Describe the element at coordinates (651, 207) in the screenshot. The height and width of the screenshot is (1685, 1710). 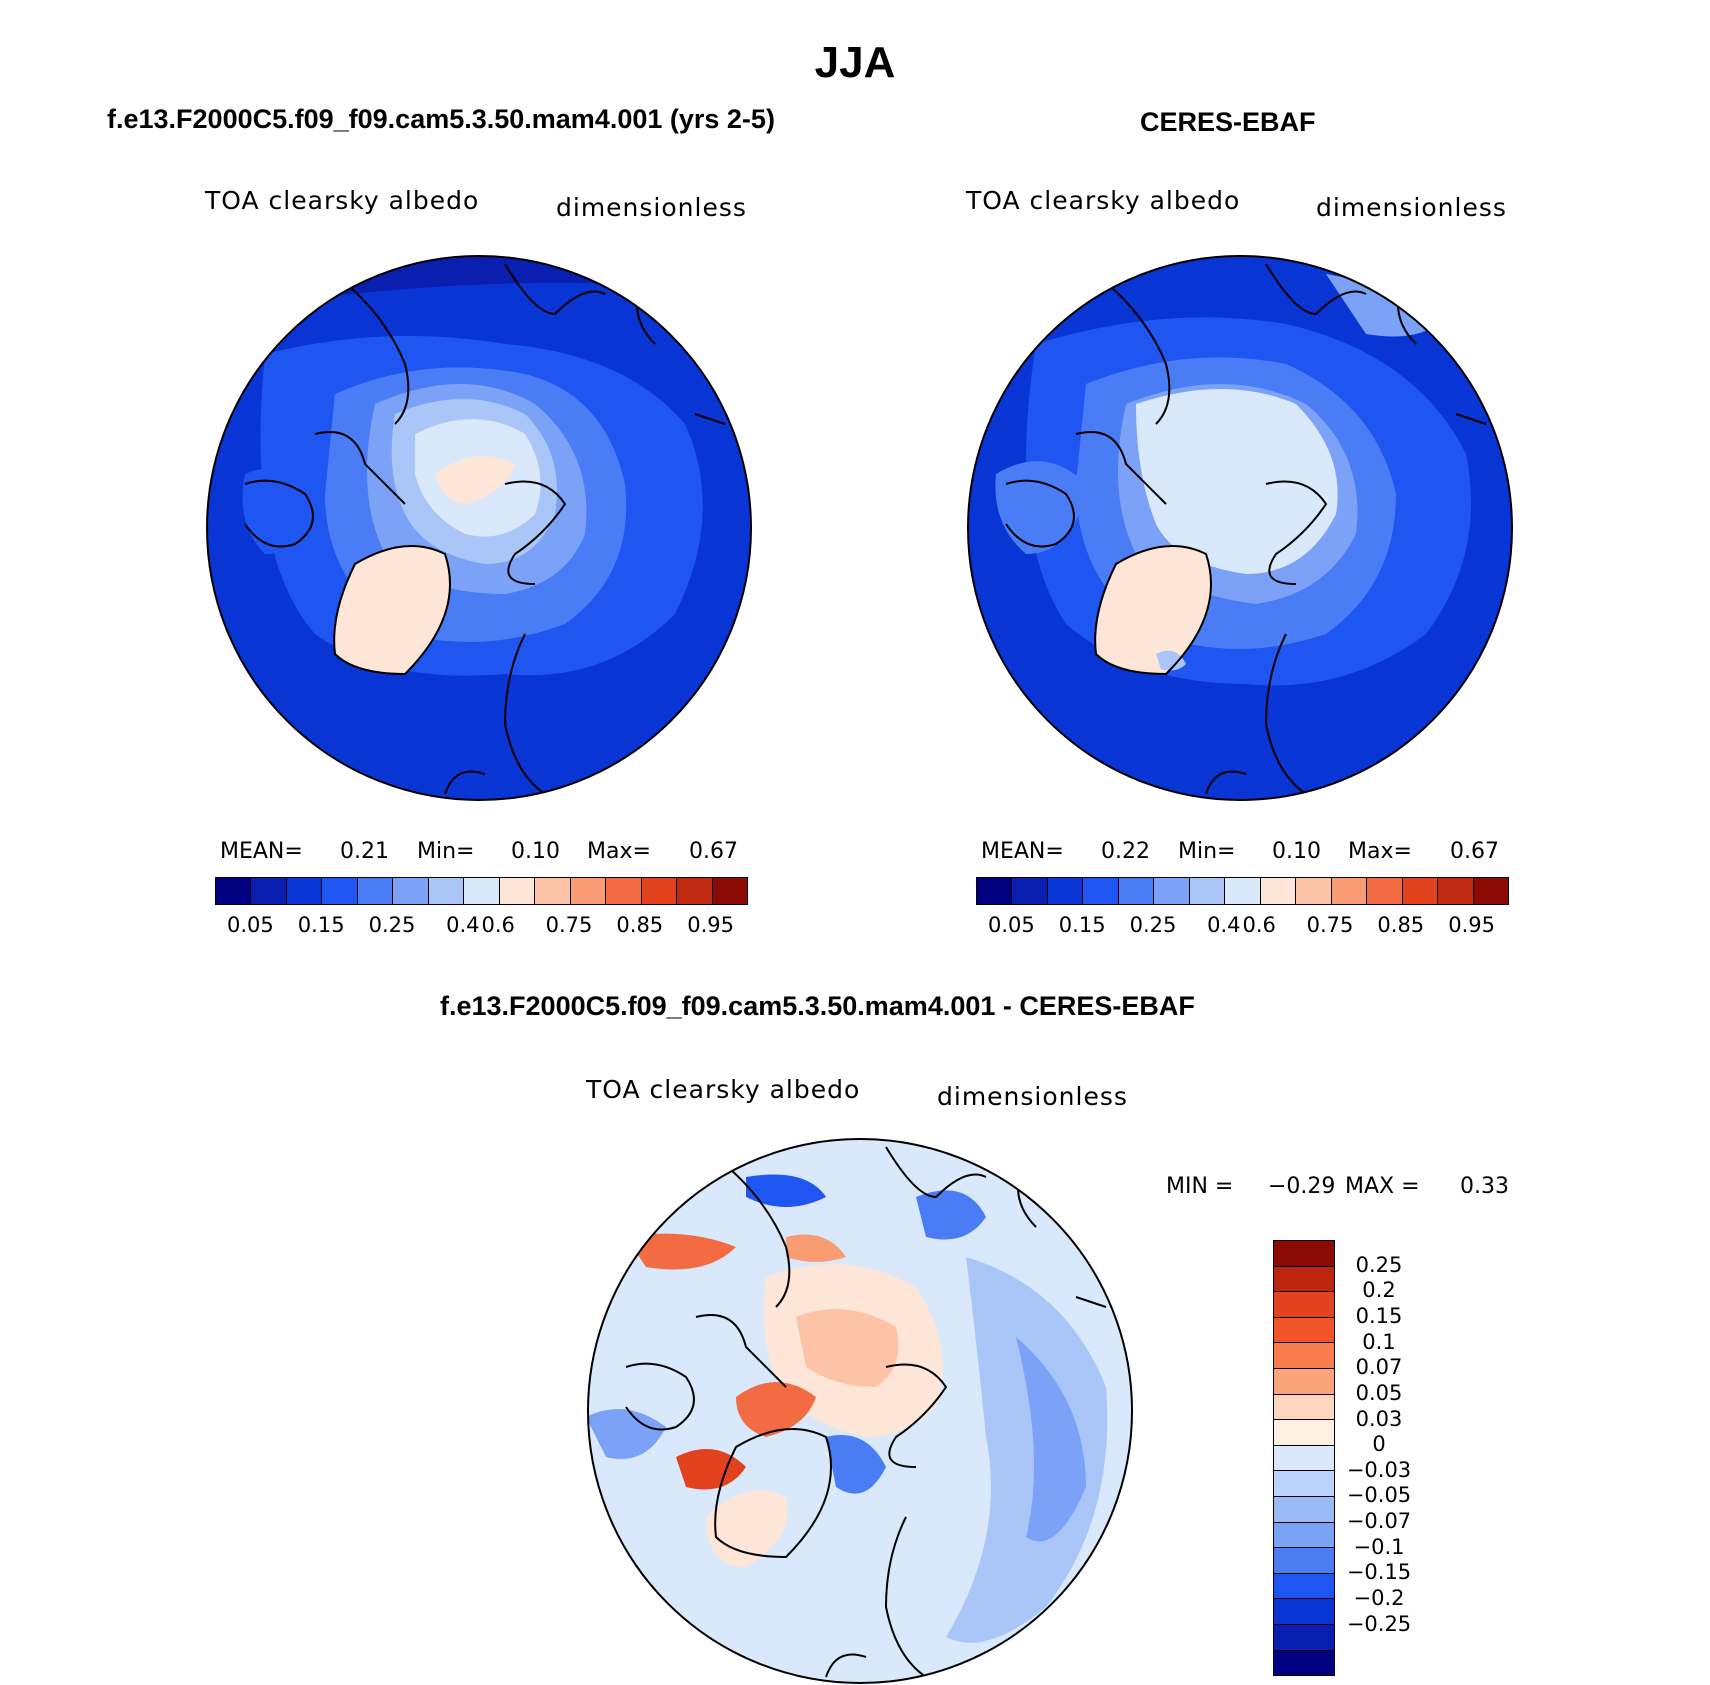
I see `model-units-label: dimensionless` at that location.